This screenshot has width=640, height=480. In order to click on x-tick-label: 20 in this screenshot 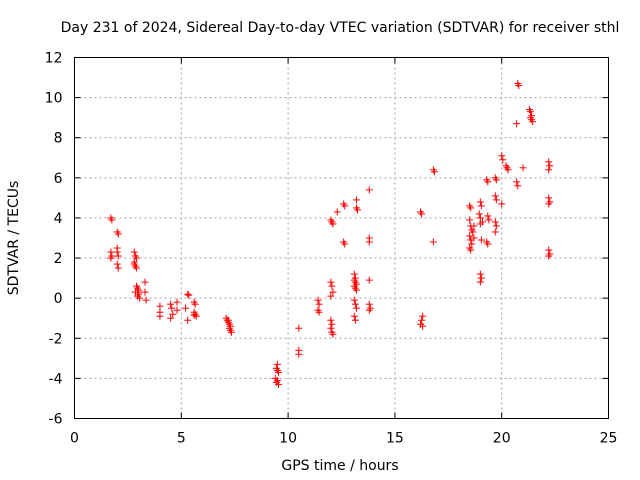, I will do `click(502, 439)`.